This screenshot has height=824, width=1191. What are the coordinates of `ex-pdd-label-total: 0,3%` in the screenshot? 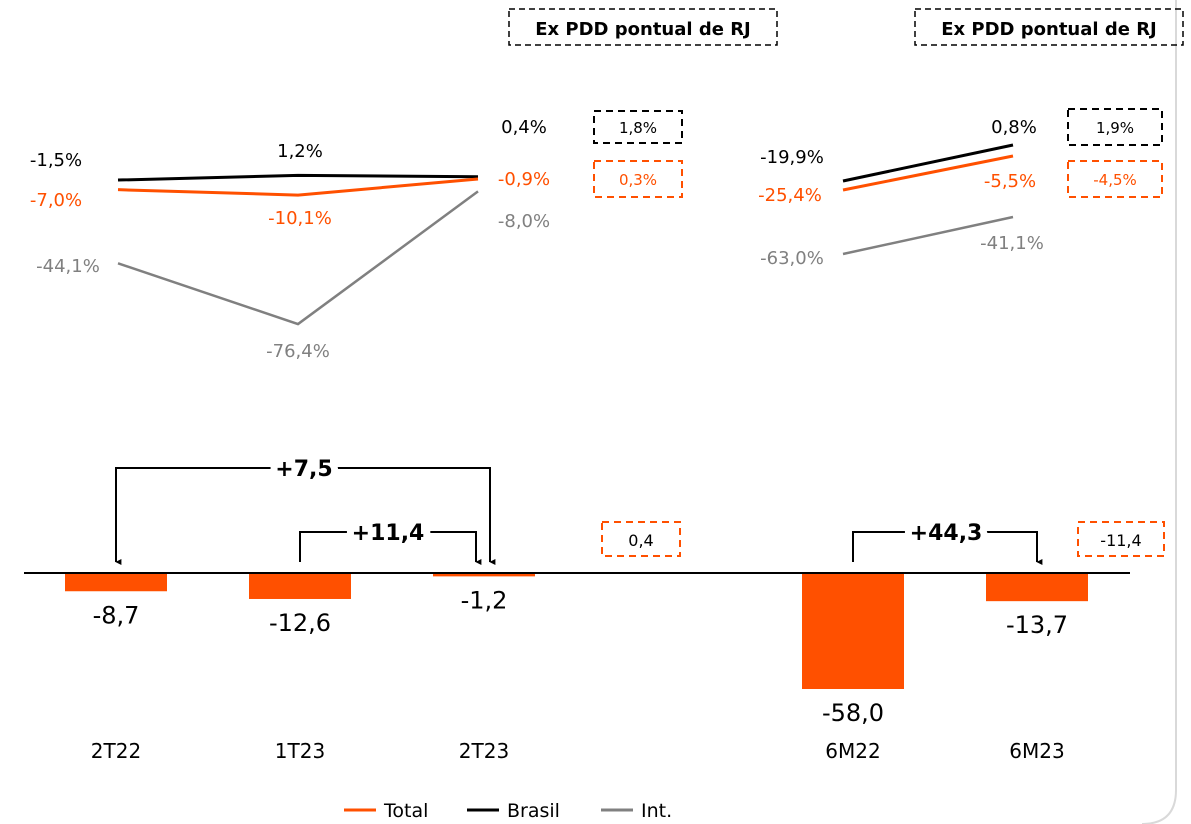 It's located at (638, 180).